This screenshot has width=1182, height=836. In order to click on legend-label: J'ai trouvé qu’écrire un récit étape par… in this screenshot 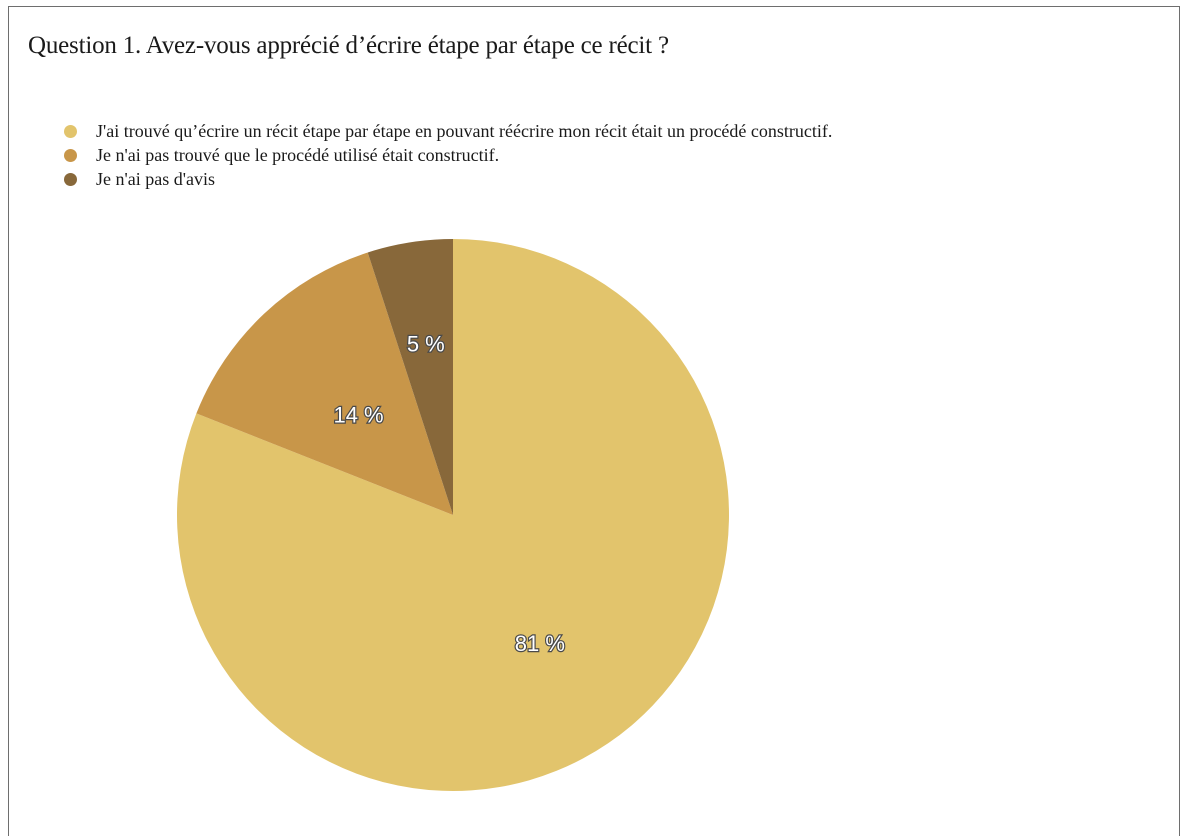, I will do `click(464, 130)`.